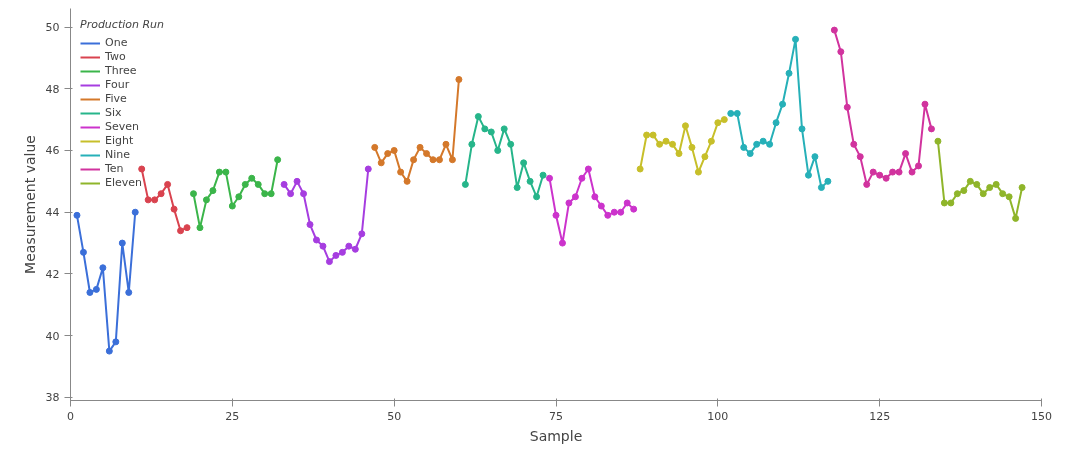 This screenshot has width=1076, height=451. Describe the element at coordinates (118, 154) in the screenshot. I see `legend-label: Nine` at that location.